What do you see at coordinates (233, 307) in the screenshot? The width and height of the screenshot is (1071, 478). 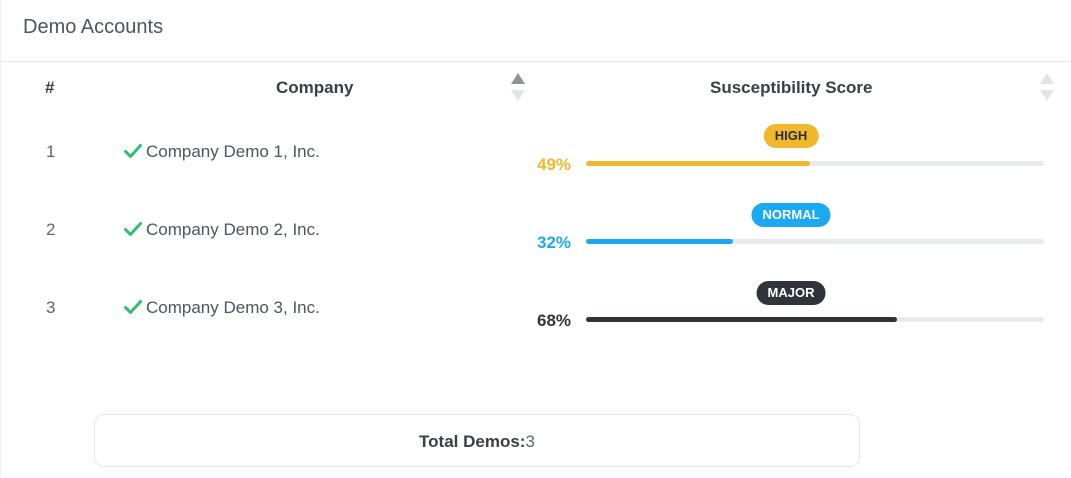 I see `company-name: Company Demo 3, Inc.` at bounding box center [233, 307].